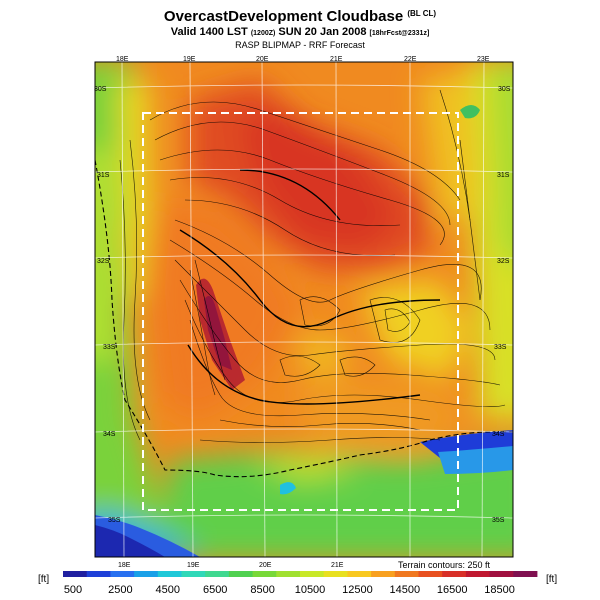  What do you see at coordinates (310, 590) in the screenshot?
I see `legend-tick-label: 10500` at bounding box center [310, 590].